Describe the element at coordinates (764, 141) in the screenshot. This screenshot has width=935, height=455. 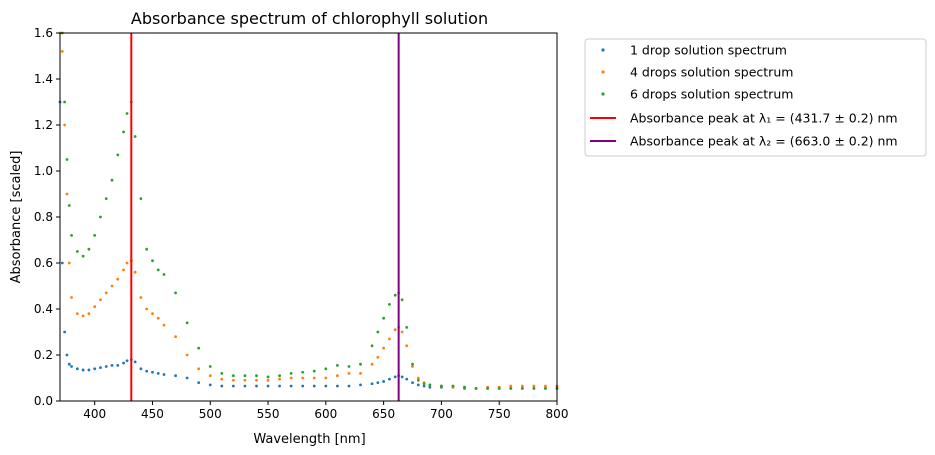
I see `legend-label: Absorbance peak at λ₂ = (663.0 ± 0.2) nm` at that location.